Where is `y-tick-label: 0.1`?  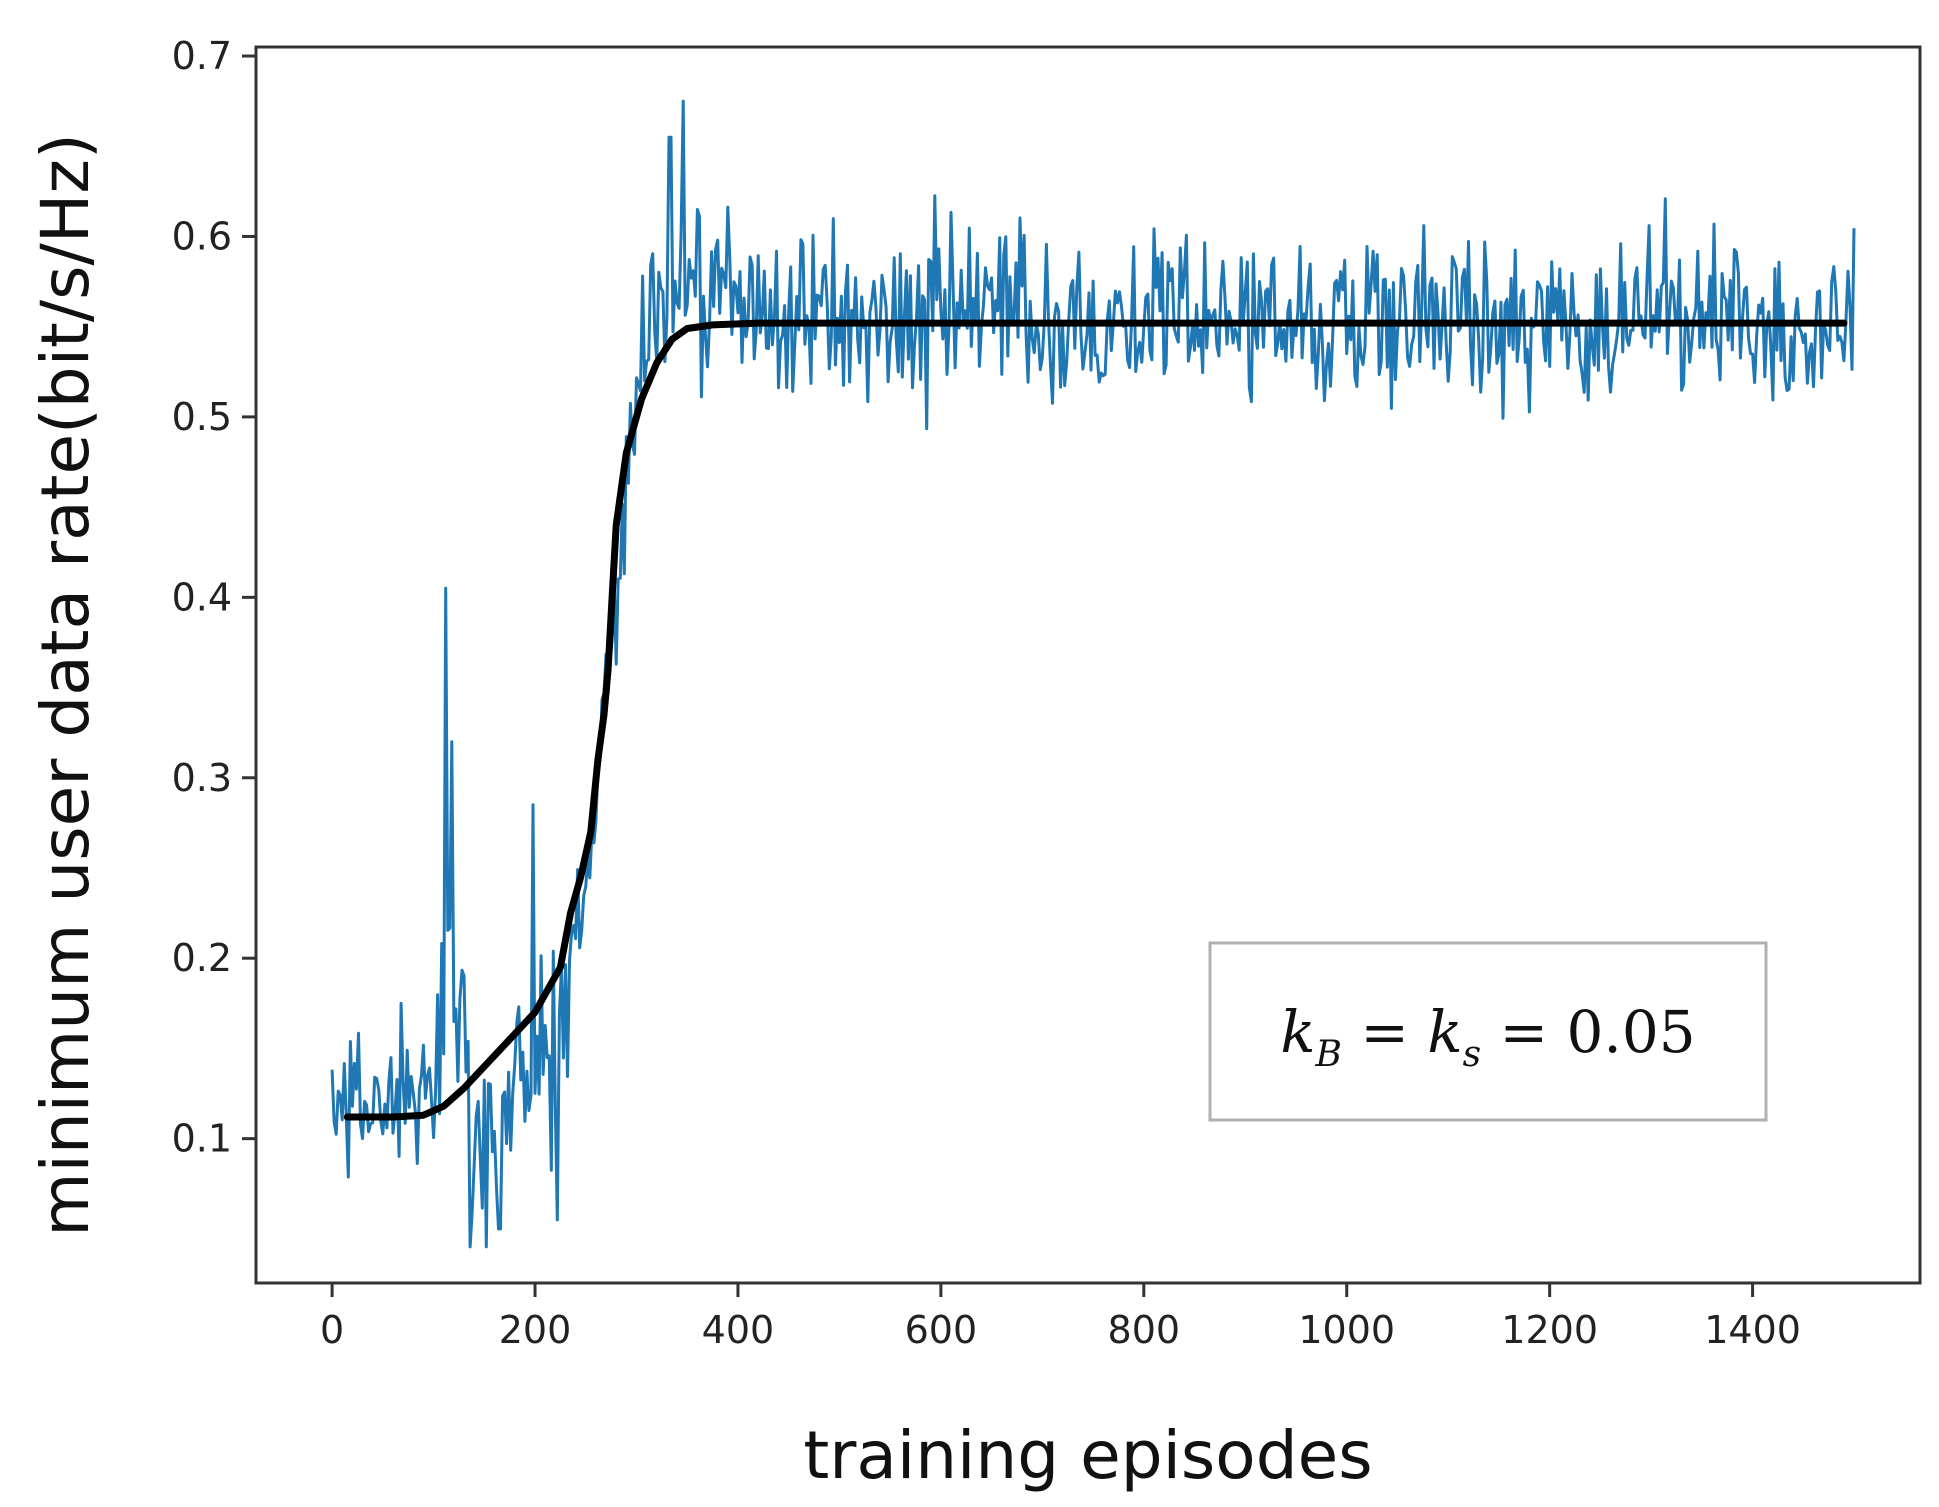 y-tick-label: 0.1 is located at coordinates (202, 1139).